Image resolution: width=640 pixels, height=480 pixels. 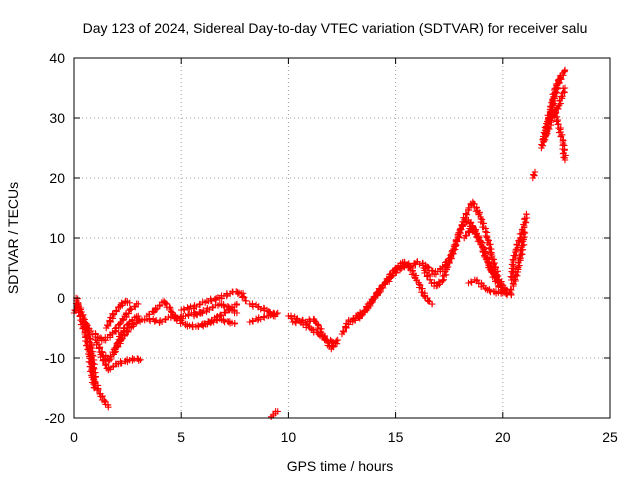 I want to click on x-tick-label: 10, so click(x=289, y=437).